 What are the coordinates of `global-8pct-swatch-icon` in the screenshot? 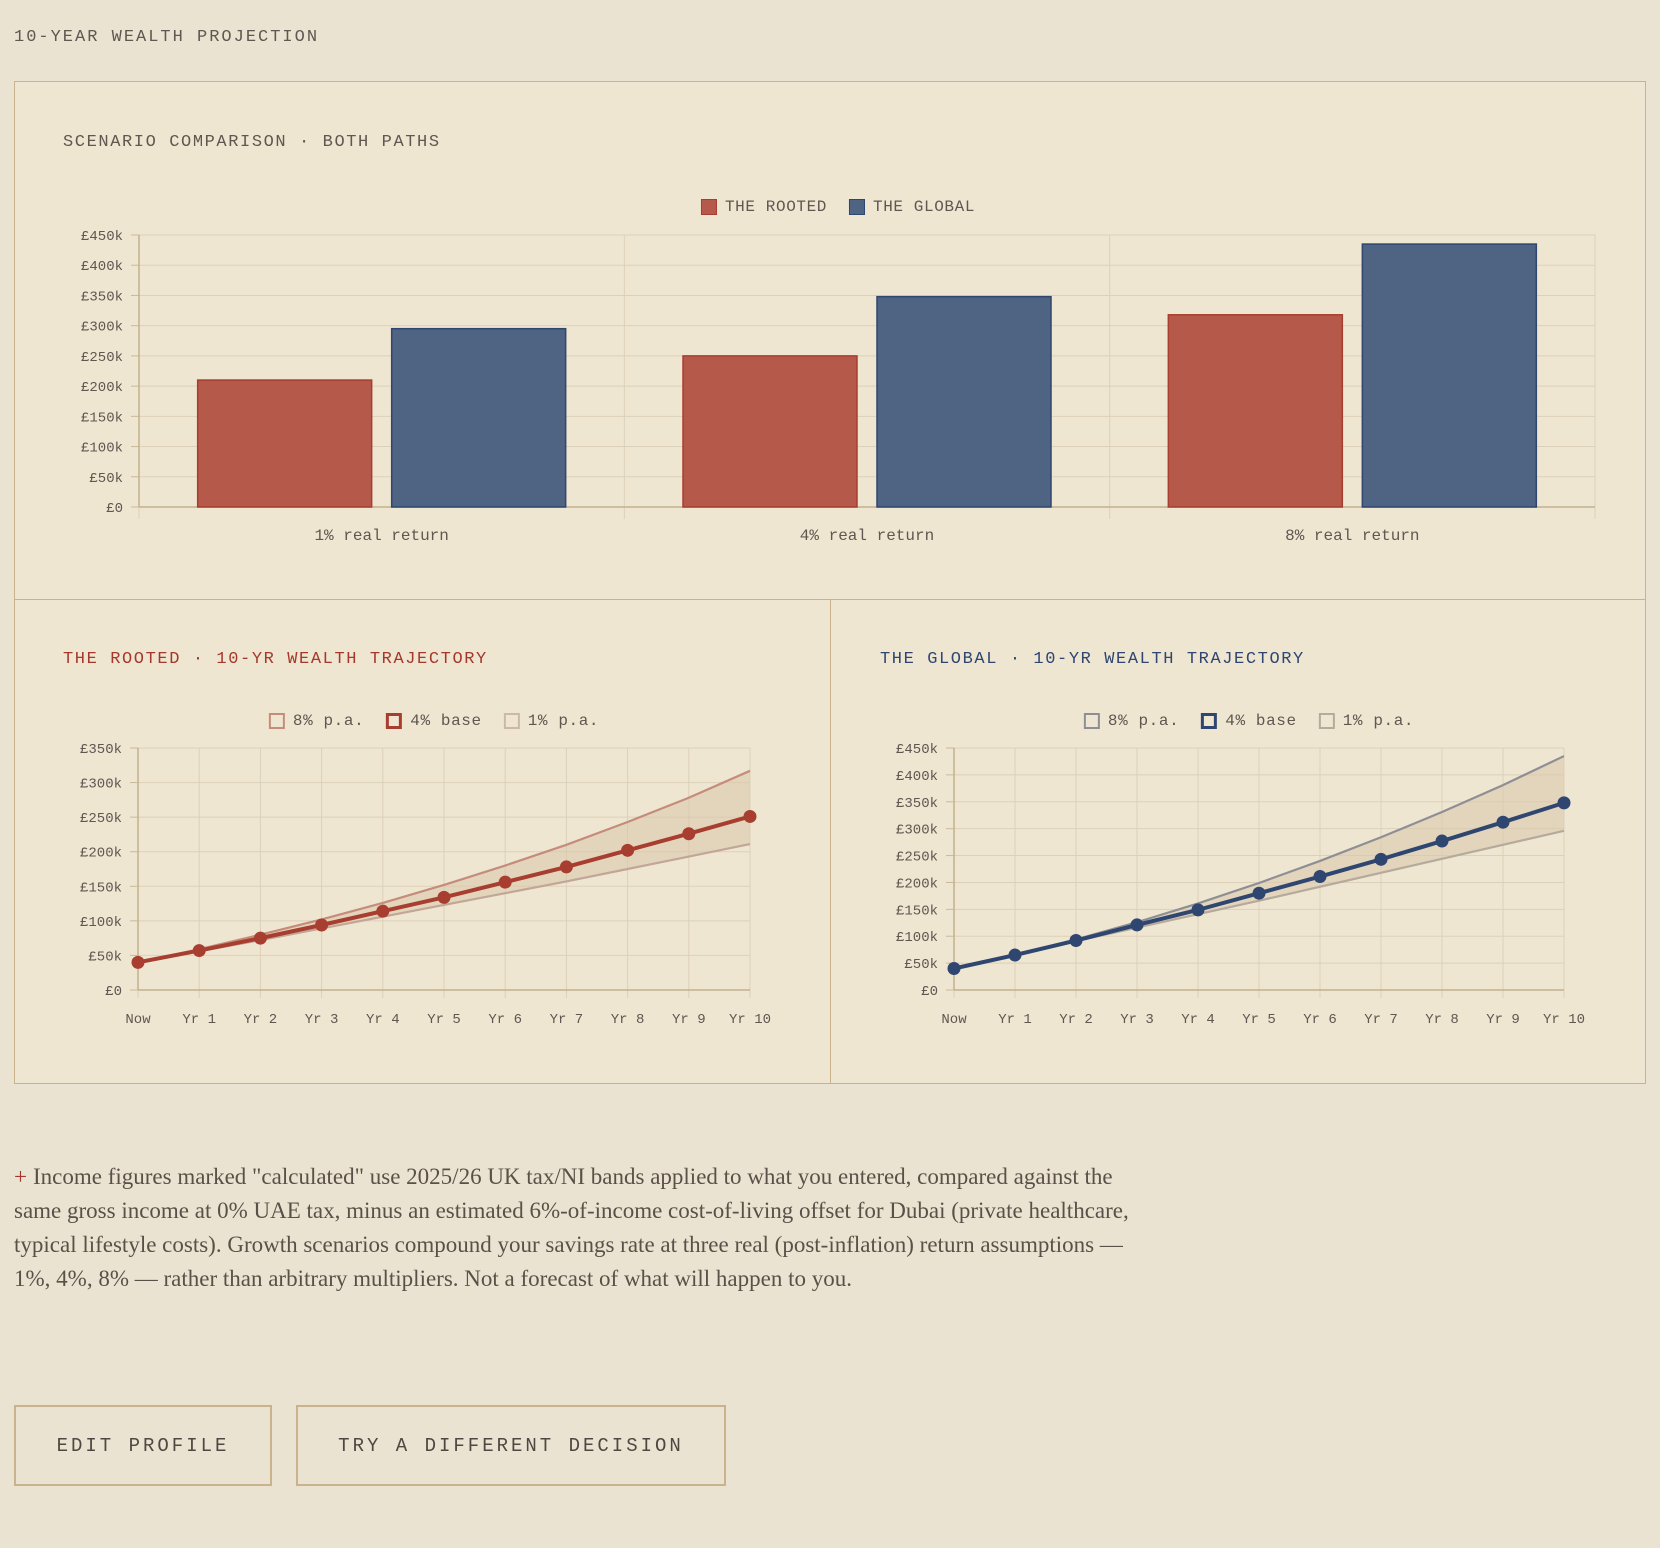 It's located at (1091, 721).